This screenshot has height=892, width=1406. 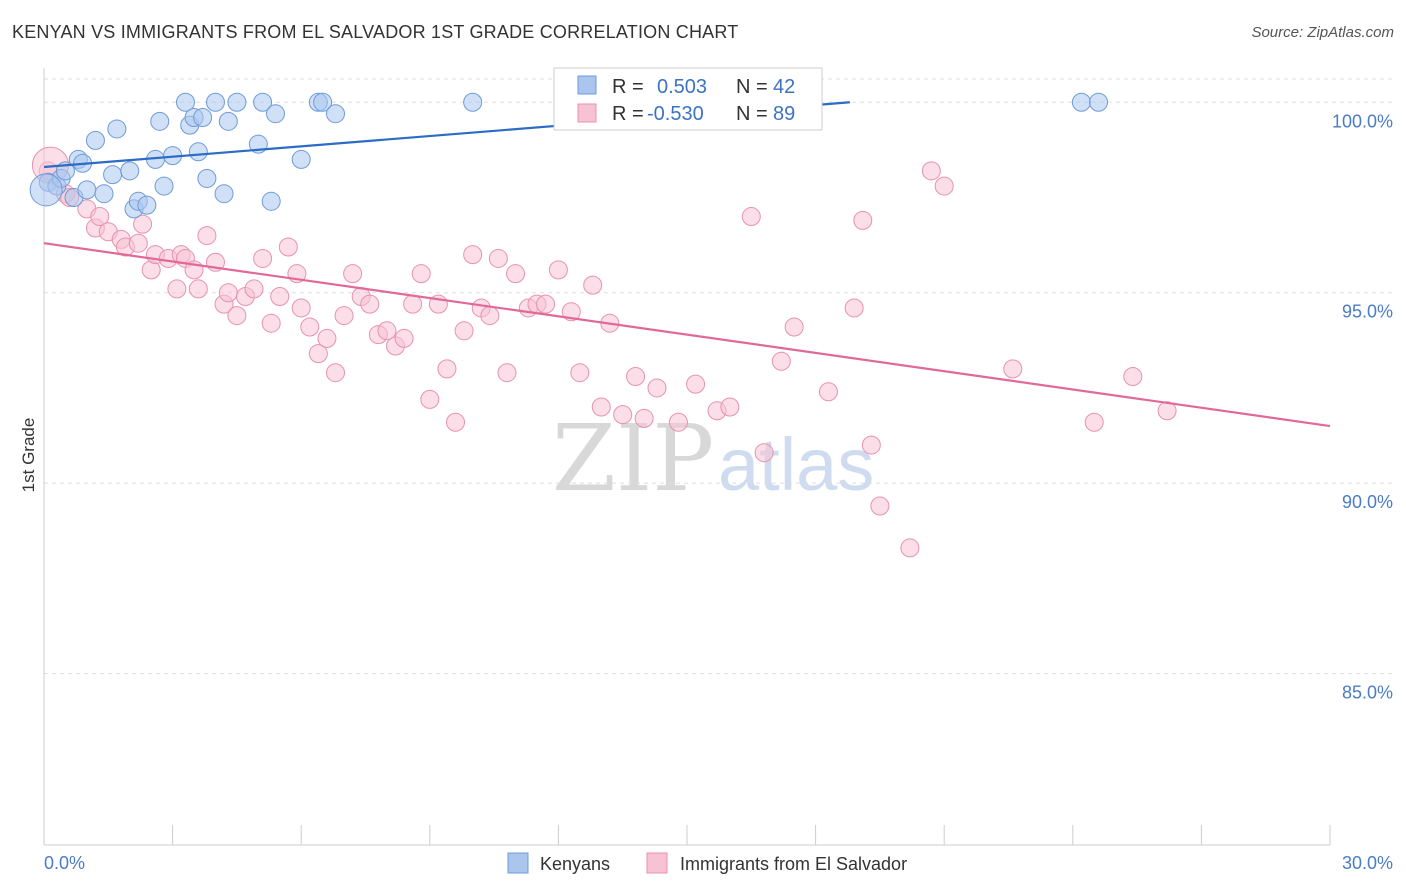 What do you see at coordinates (628, 87) in the screenshot?
I see `legend-r-label-1: R =` at bounding box center [628, 87].